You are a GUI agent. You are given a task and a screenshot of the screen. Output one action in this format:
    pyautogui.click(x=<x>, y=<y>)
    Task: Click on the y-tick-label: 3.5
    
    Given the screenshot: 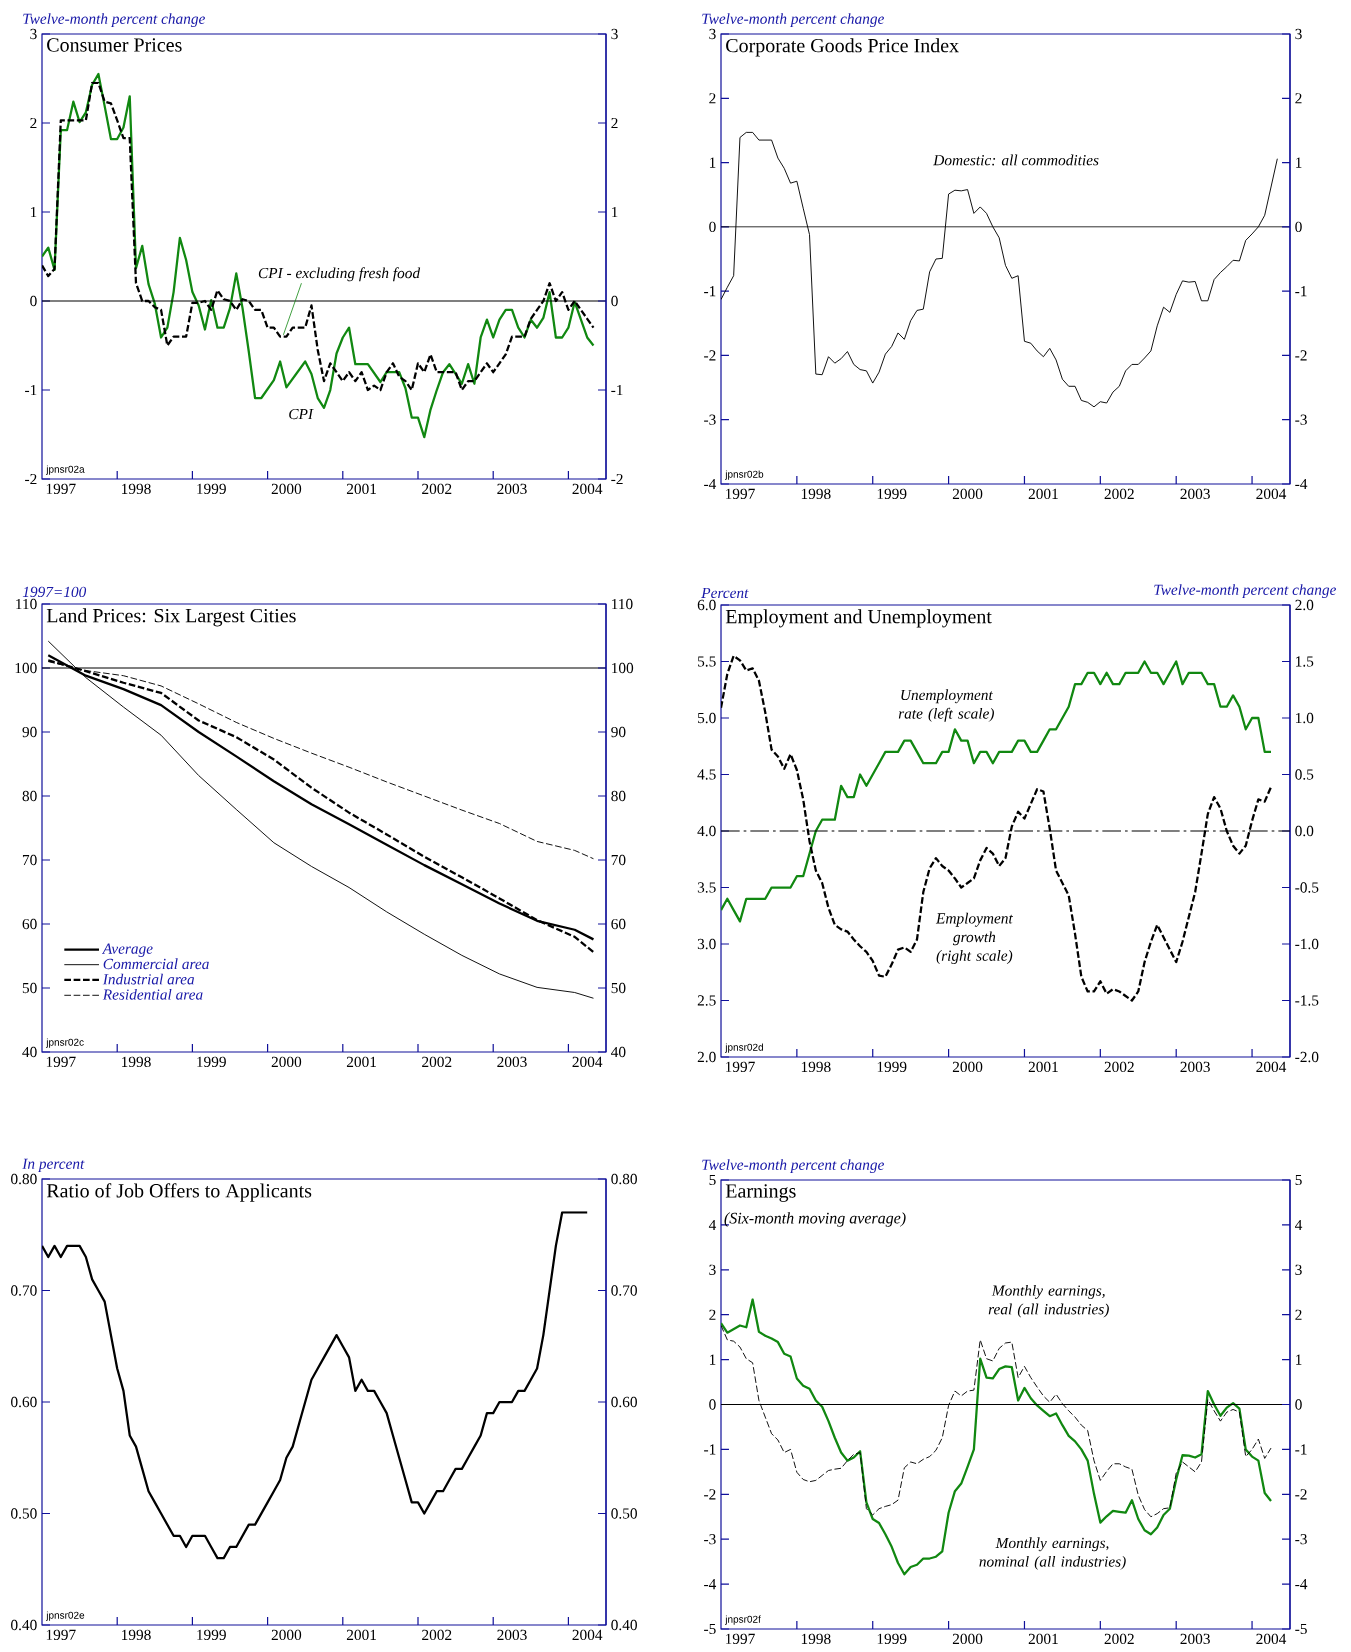 What is the action you would take?
    pyautogui.click(x=706, y=887)
    